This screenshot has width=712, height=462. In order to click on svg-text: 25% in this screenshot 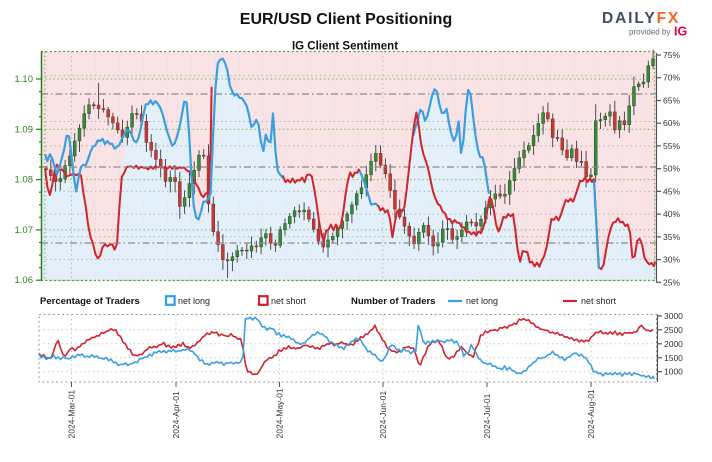, I will do `click(671, 282)`.